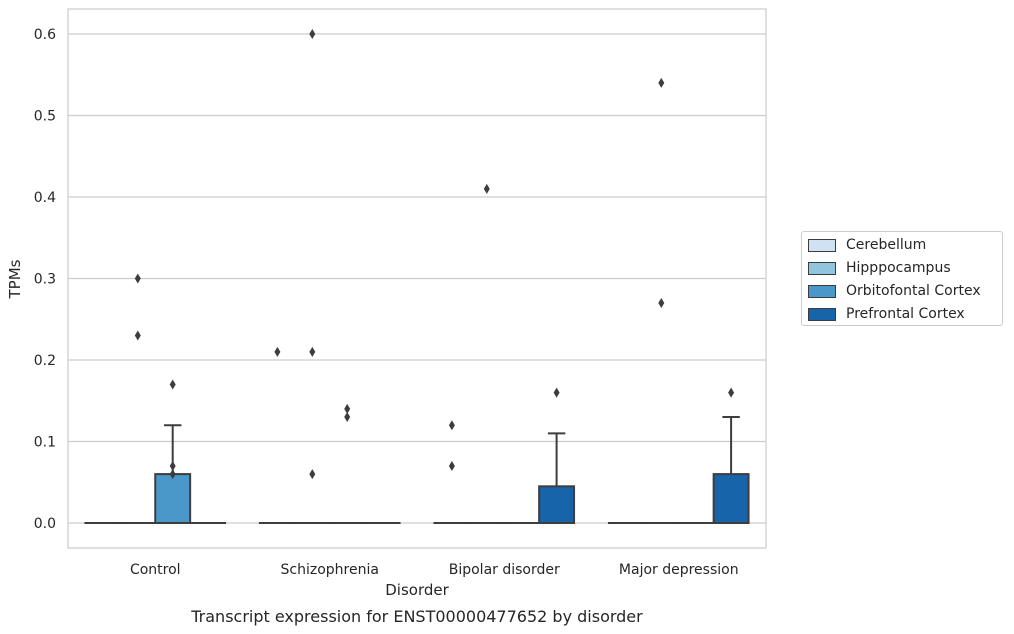 Image resolution: width=1014 pixels, height=634 pixels. Describe the element at coordinates (45, 524) in the screenshot. I see `y-tick-label: 0.0` at that location.